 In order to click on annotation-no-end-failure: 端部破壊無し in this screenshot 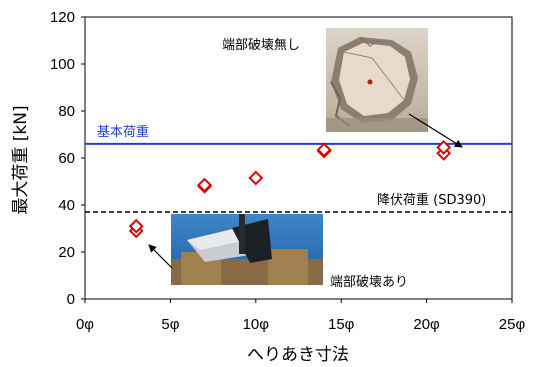, I will do `click(261, 45)`.